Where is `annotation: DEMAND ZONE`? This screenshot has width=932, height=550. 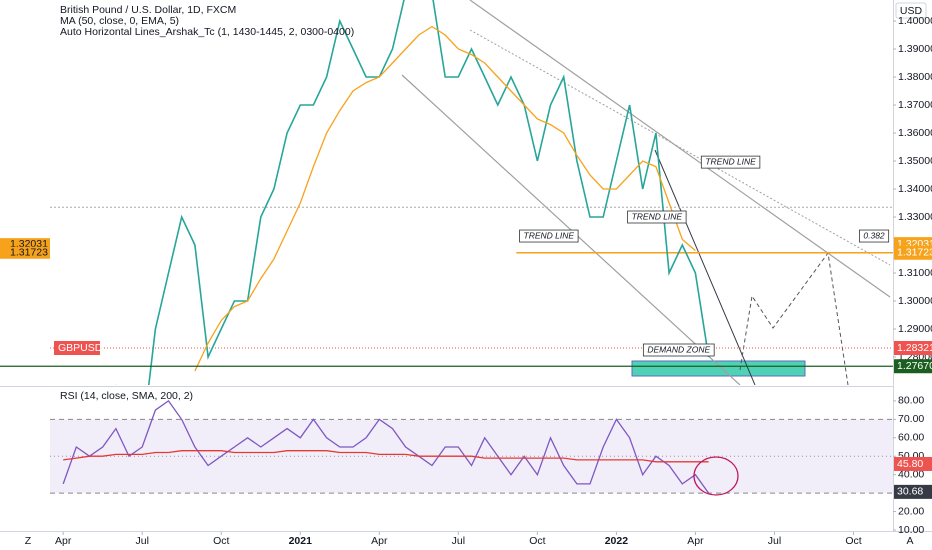 annotation: DEMAND ZONE is located at coordinates (678, 349).